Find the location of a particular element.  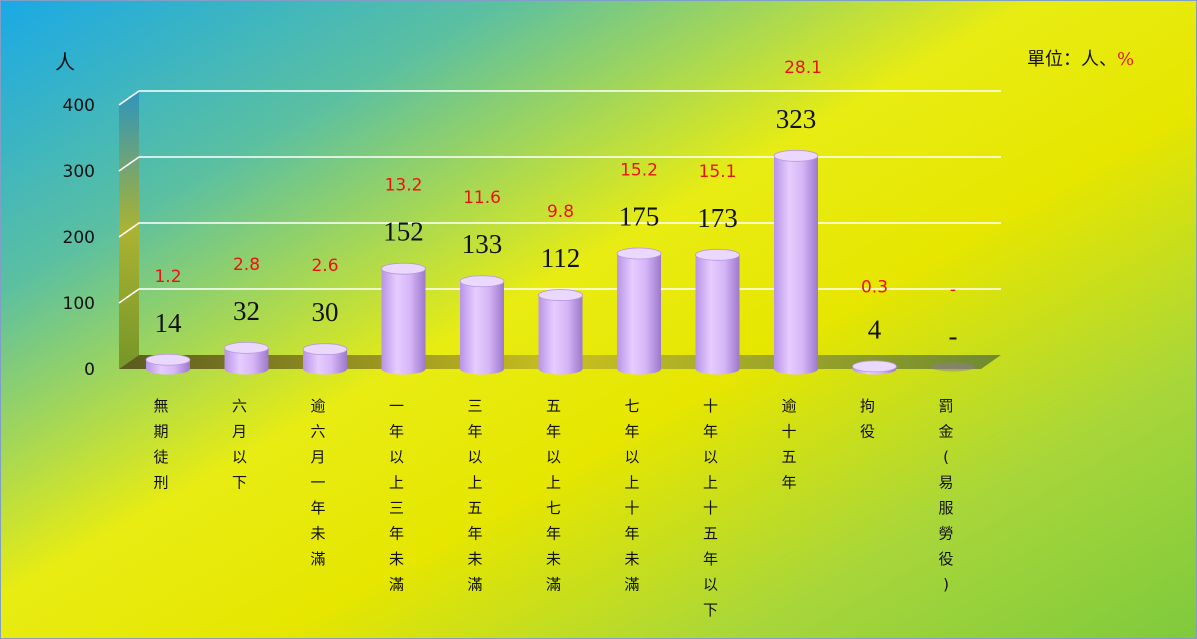

unit-note-percent: % is located at coordinates (1125, 59).